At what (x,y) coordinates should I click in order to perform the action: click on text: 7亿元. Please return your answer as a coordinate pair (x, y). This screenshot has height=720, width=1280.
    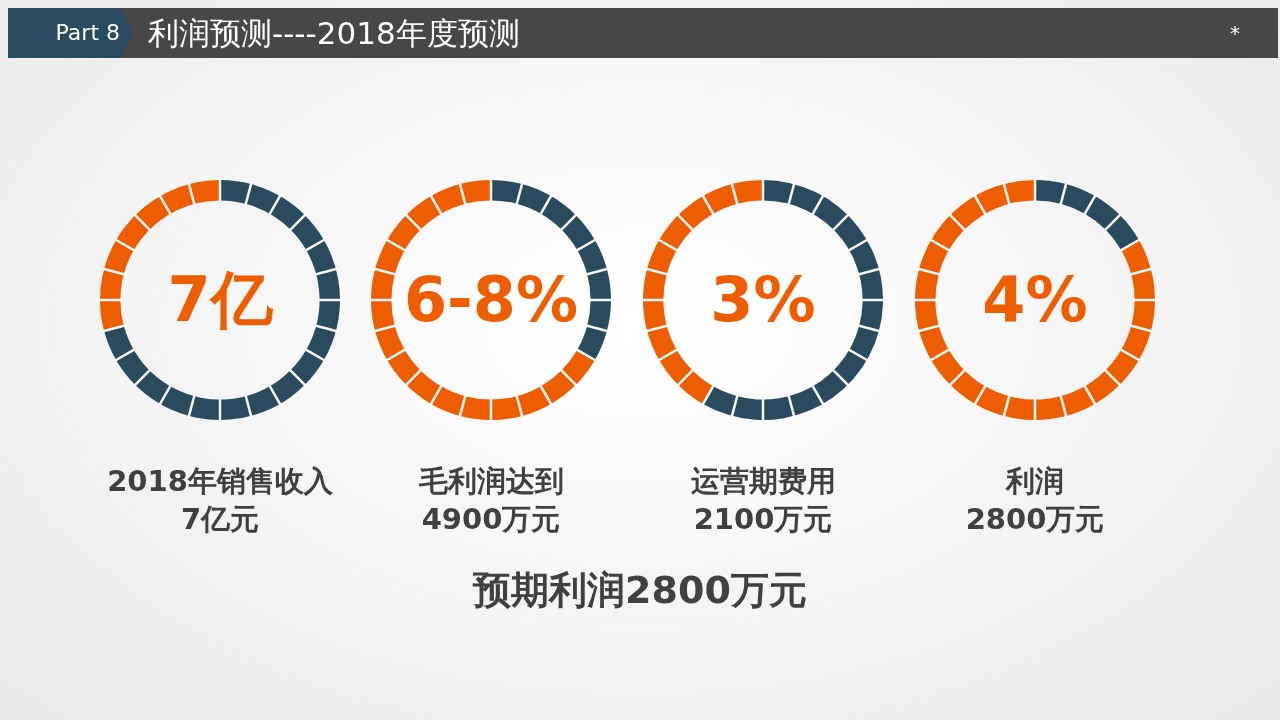
    Looking at the image, I should click on (220, 519).